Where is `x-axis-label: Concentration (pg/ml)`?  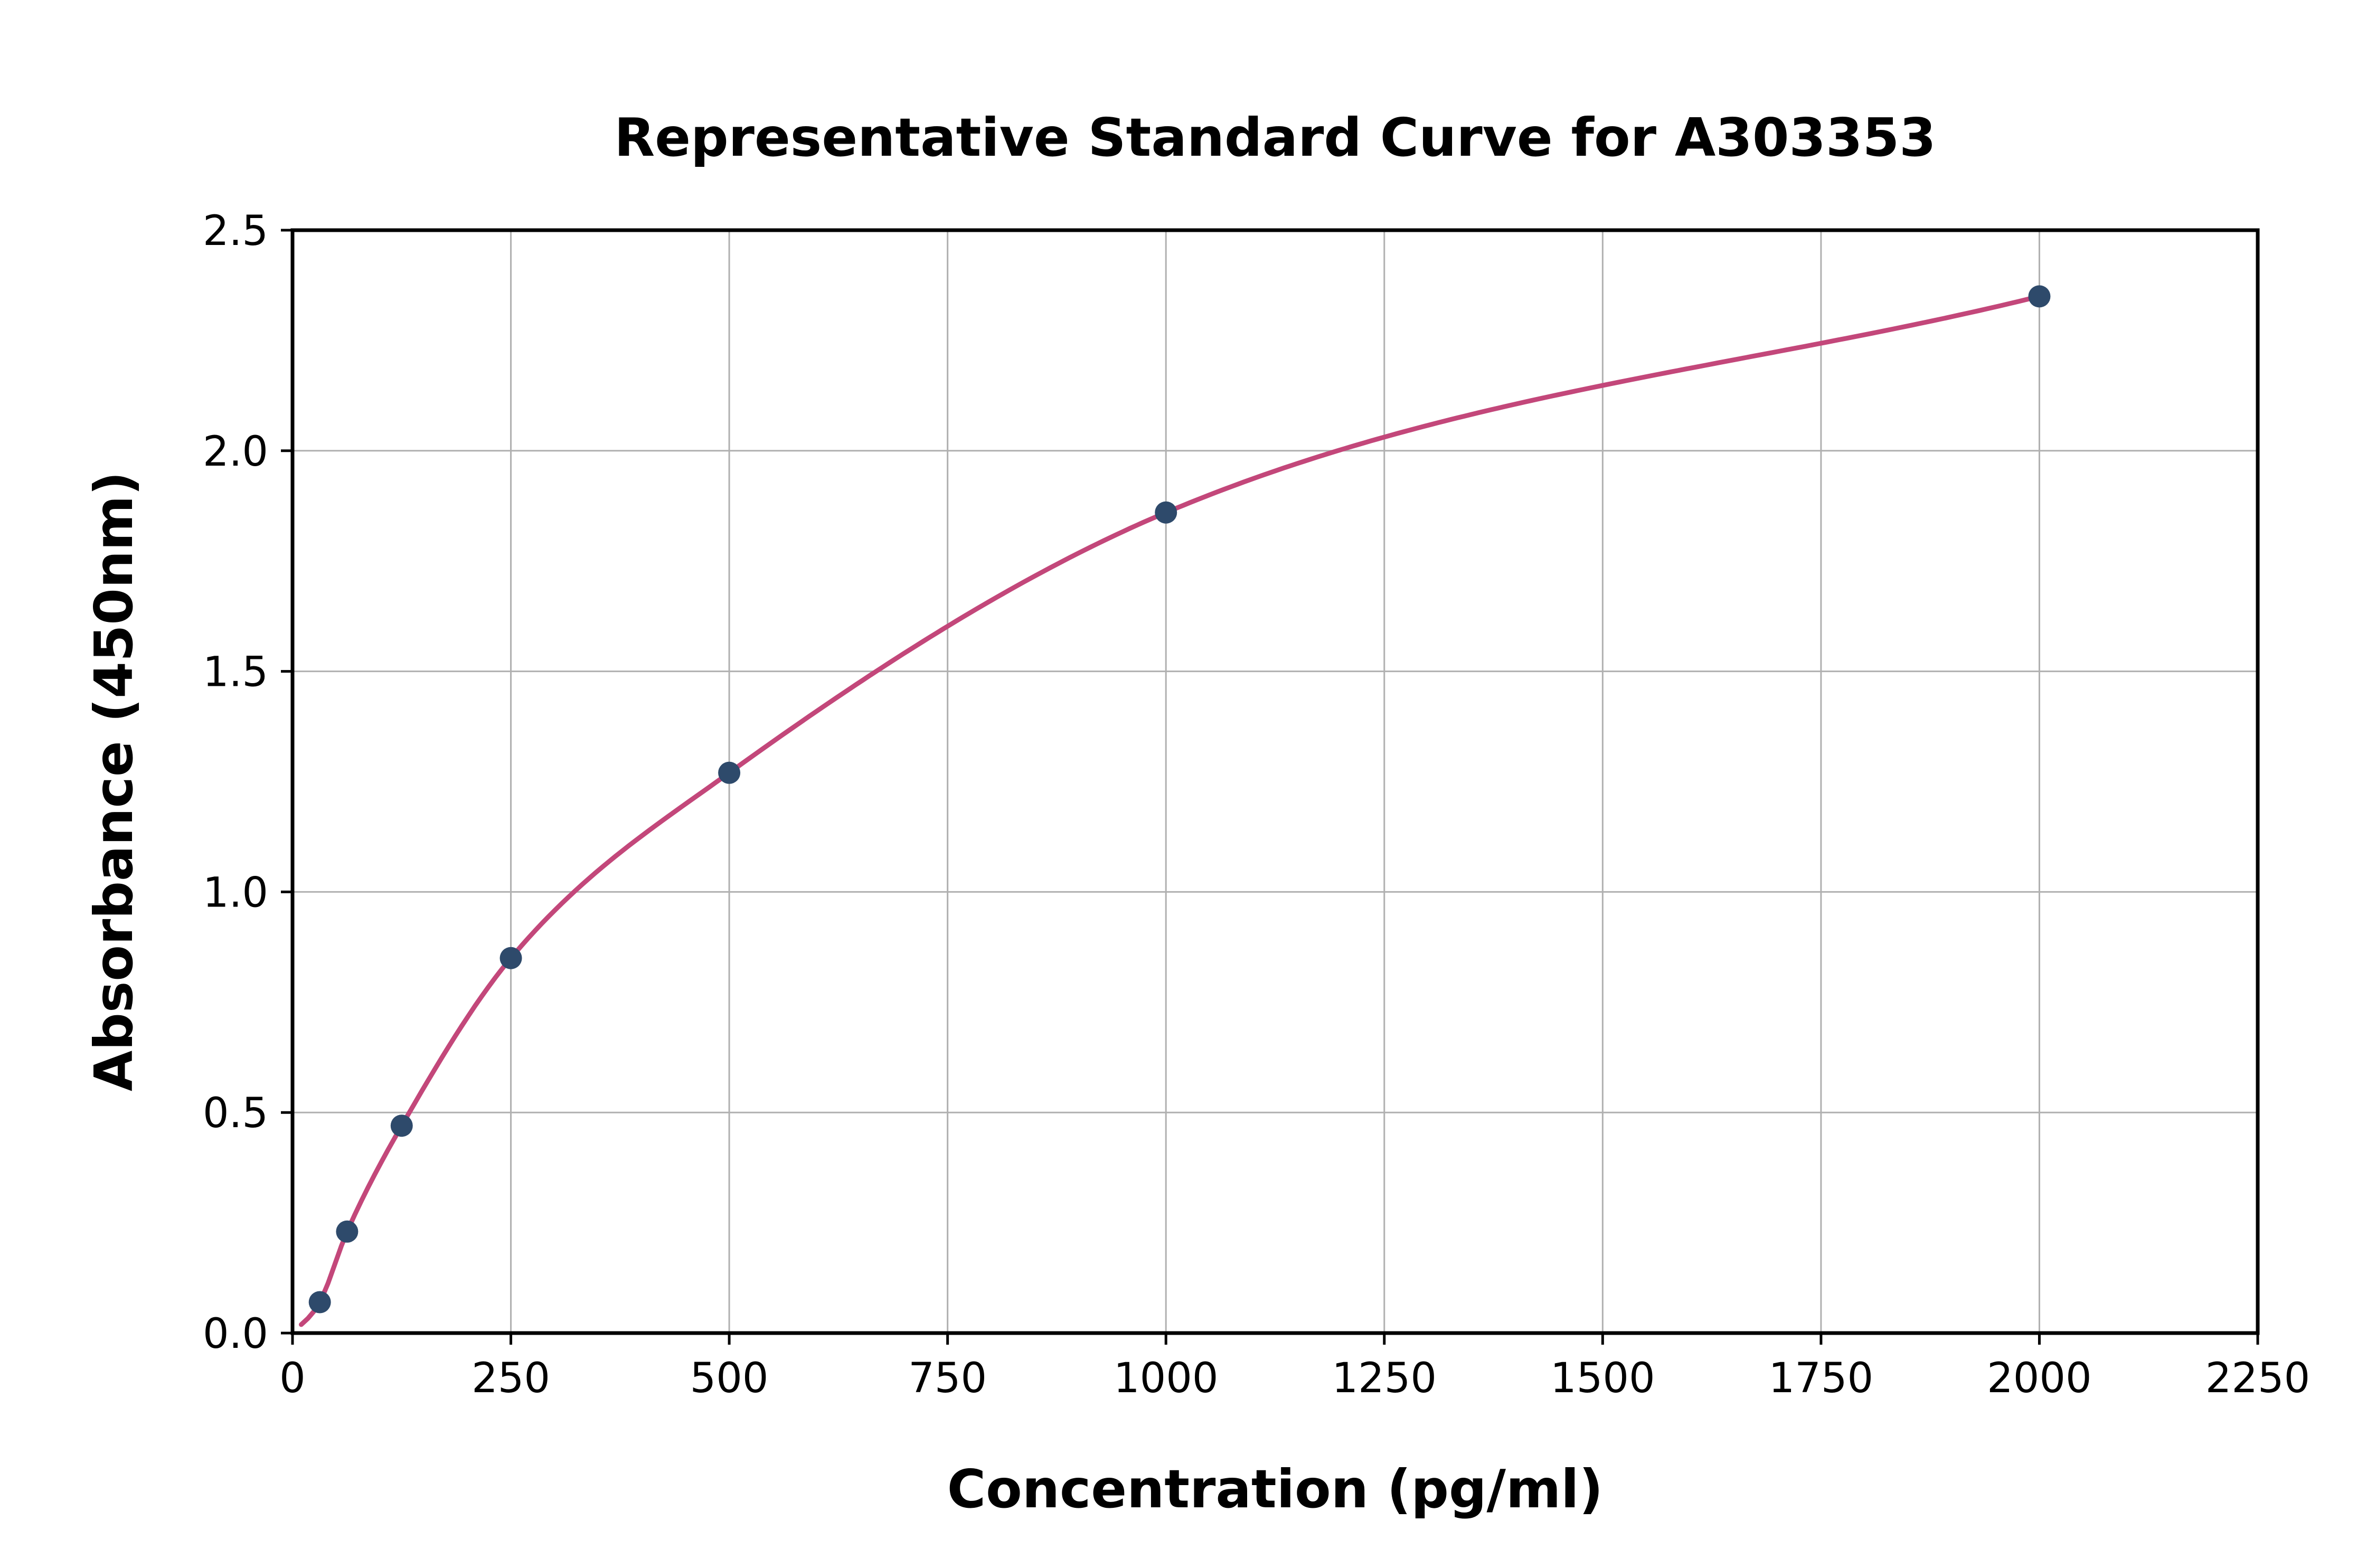 x-axis-label: Concentration (pg/ml) is located at coordinates (1275, 1489).